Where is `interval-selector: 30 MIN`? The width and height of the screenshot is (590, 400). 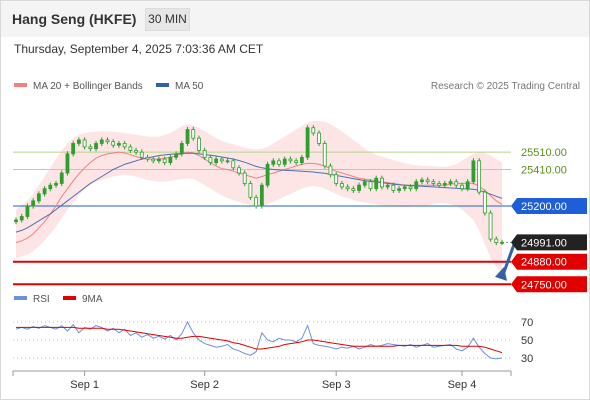 interval-selector: 30 MIN is located at coordinates (167, 19).